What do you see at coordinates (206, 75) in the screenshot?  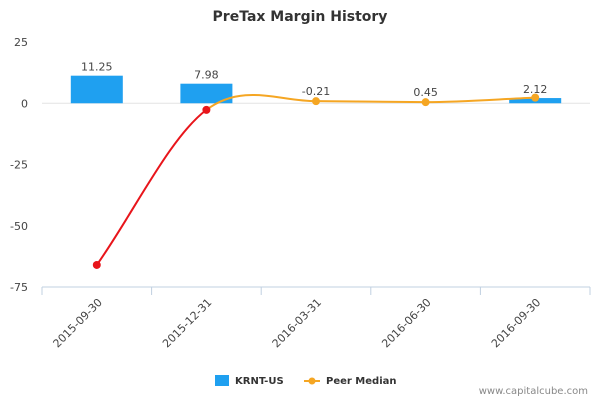 I see `bar-data-label: 7.98` at bounding box center [206, 75].